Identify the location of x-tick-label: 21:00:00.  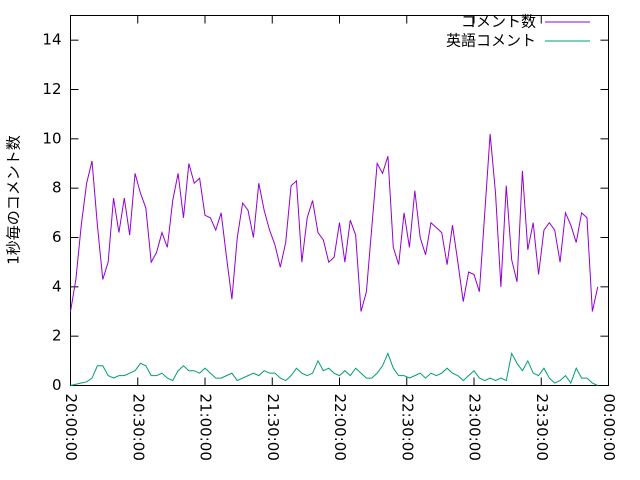
(206, 427).